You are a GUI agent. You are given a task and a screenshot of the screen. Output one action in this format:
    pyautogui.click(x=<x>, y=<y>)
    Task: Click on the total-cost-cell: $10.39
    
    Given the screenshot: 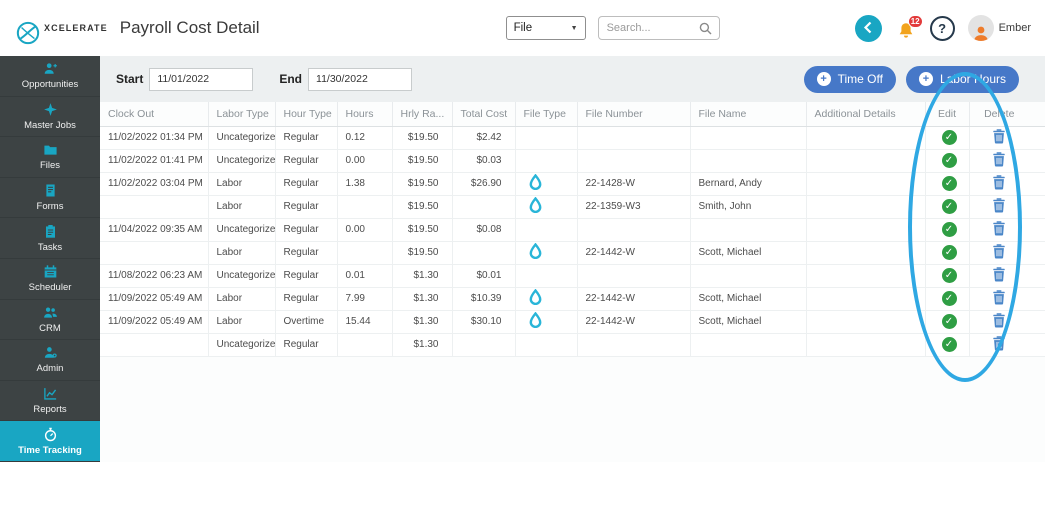 What is the action you would take?
    pyautogui.click(x=484, y=299)
    